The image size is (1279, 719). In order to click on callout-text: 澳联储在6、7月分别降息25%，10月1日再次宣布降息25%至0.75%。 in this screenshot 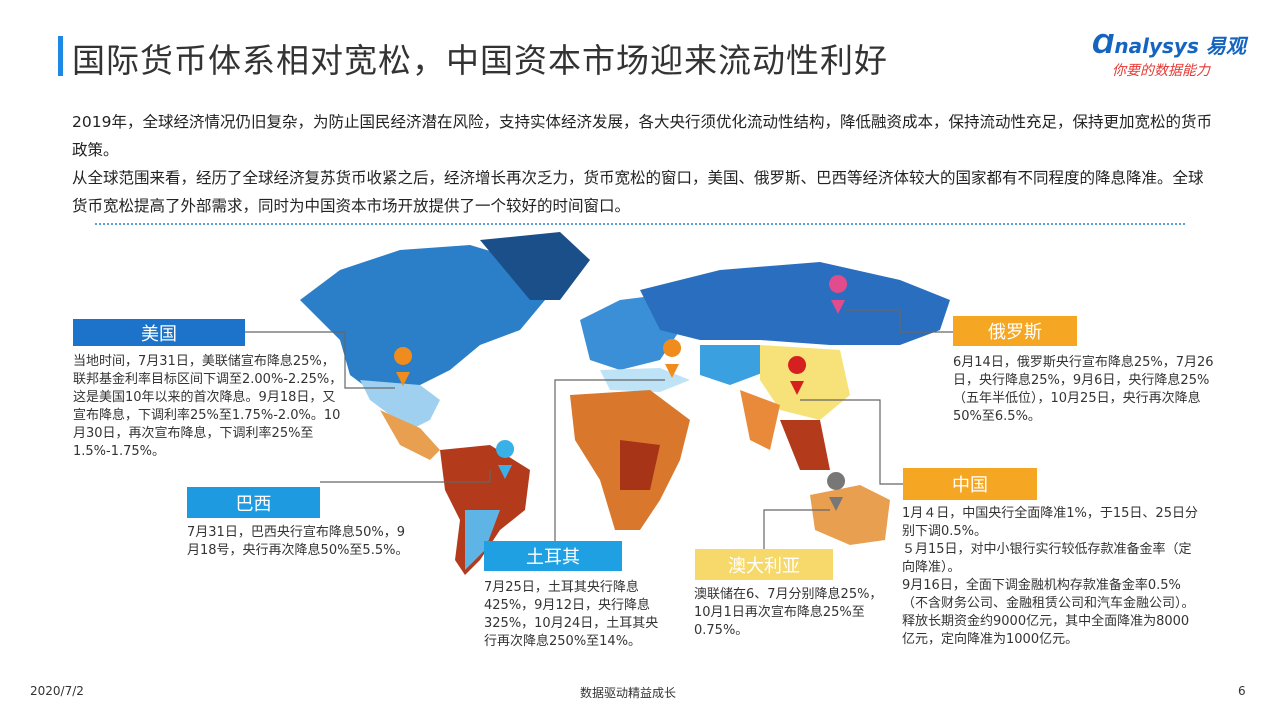, I will do `click(790, 613)`.